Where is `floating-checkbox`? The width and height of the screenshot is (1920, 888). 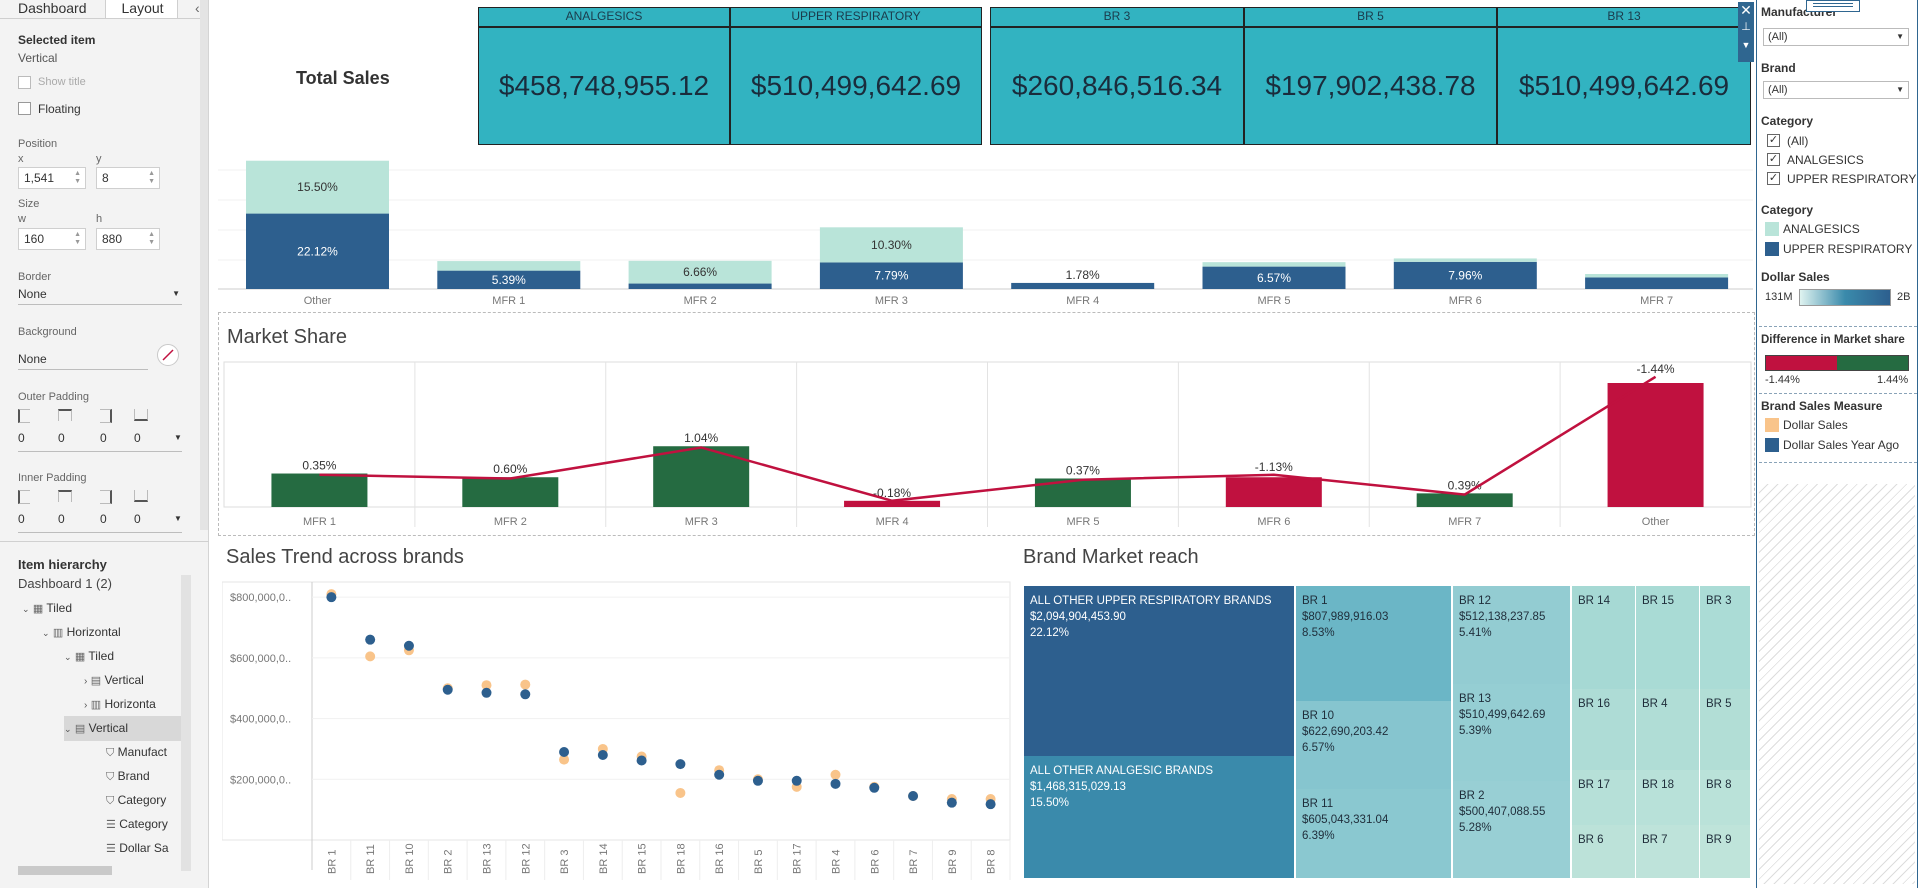 floating-checkbox is located at coordinates (24, 108).